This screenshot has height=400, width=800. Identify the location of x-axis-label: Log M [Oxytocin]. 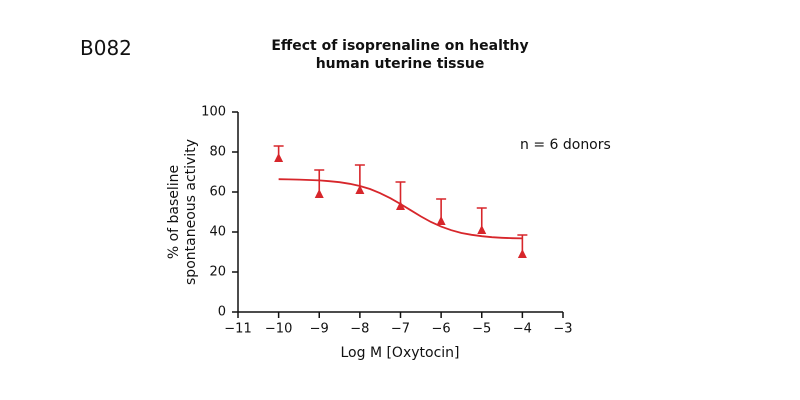
(400, 353).